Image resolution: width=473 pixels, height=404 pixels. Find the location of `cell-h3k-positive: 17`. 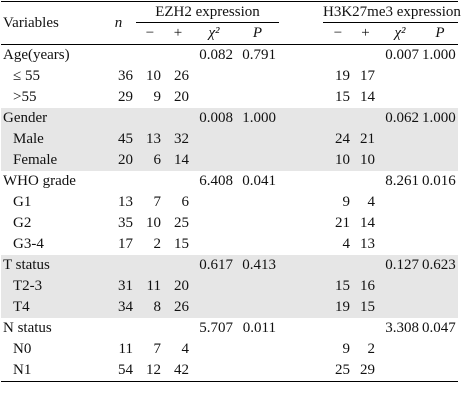

cell-h3k-positive: 17 is located at coordinates (367, 76).